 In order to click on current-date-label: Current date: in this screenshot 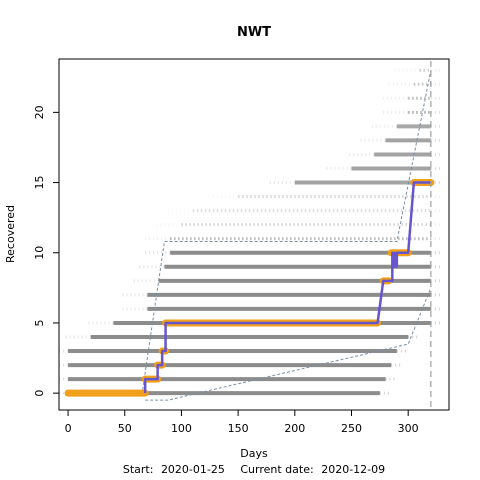, I will do `click(276, 469)`.